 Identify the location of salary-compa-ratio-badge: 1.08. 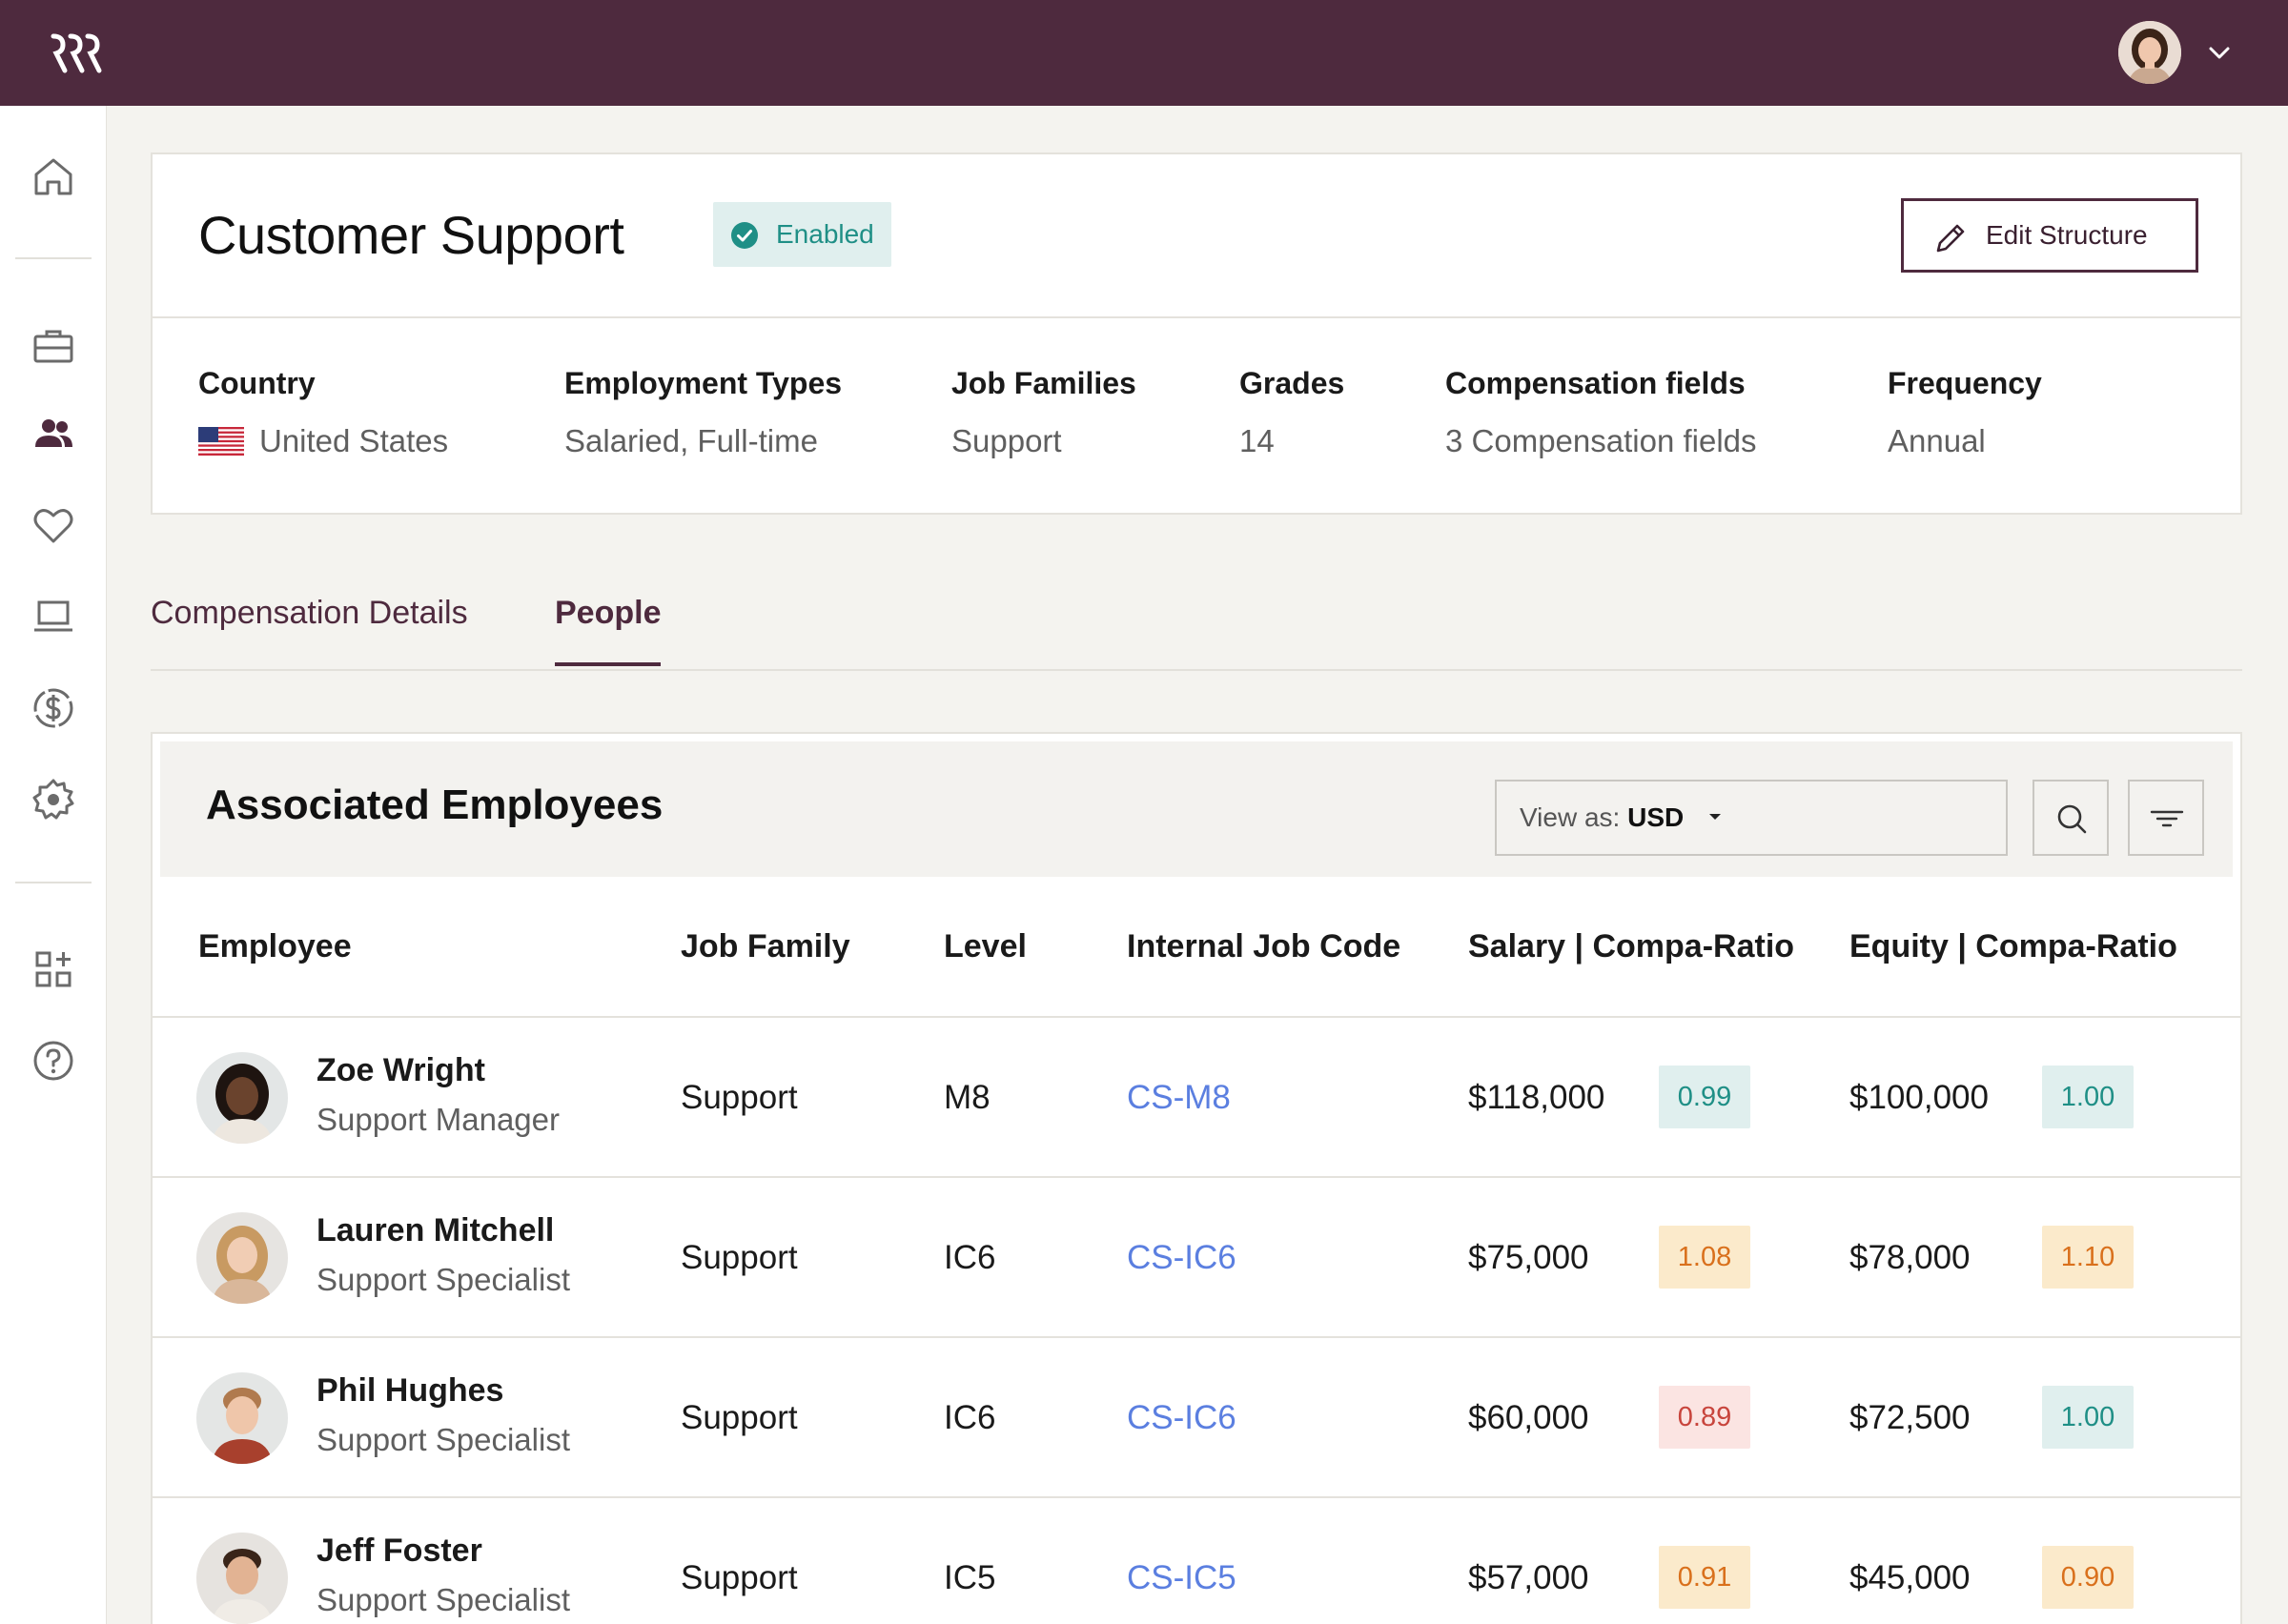
(1705, 1257).